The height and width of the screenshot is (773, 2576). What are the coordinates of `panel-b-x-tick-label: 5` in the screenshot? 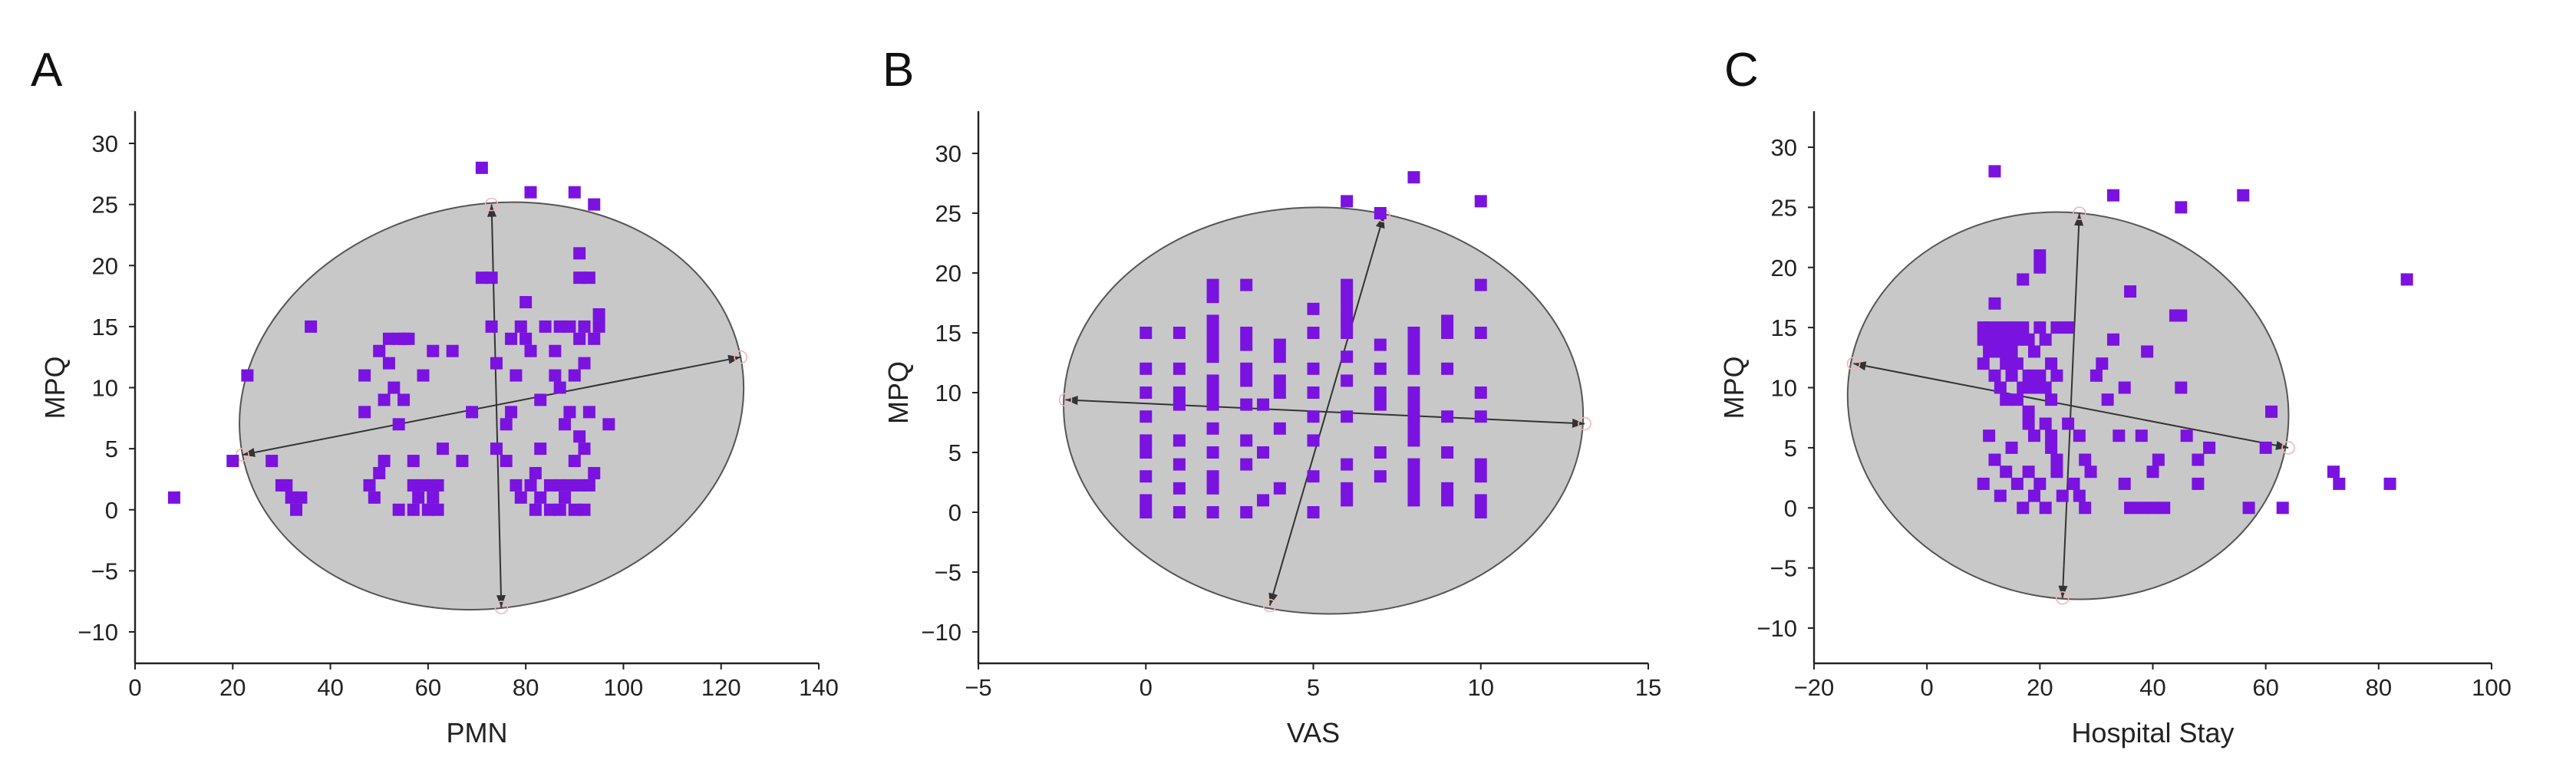 It's located at (1313, 687).